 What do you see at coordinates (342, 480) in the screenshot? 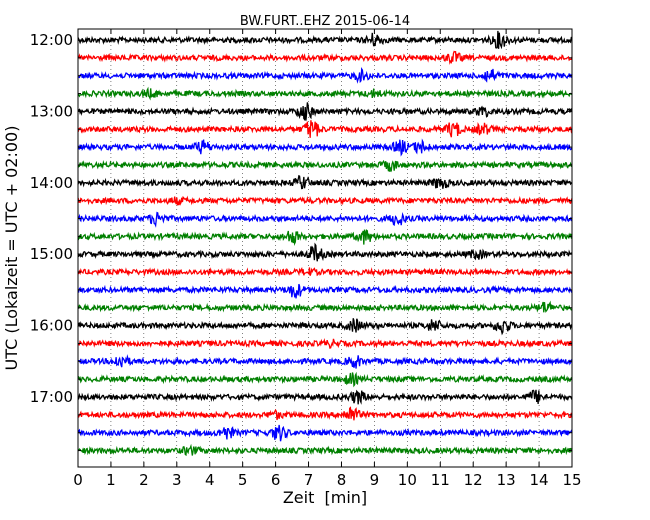
I see `x-tick-label: 8` at bounding box center [342, 480].